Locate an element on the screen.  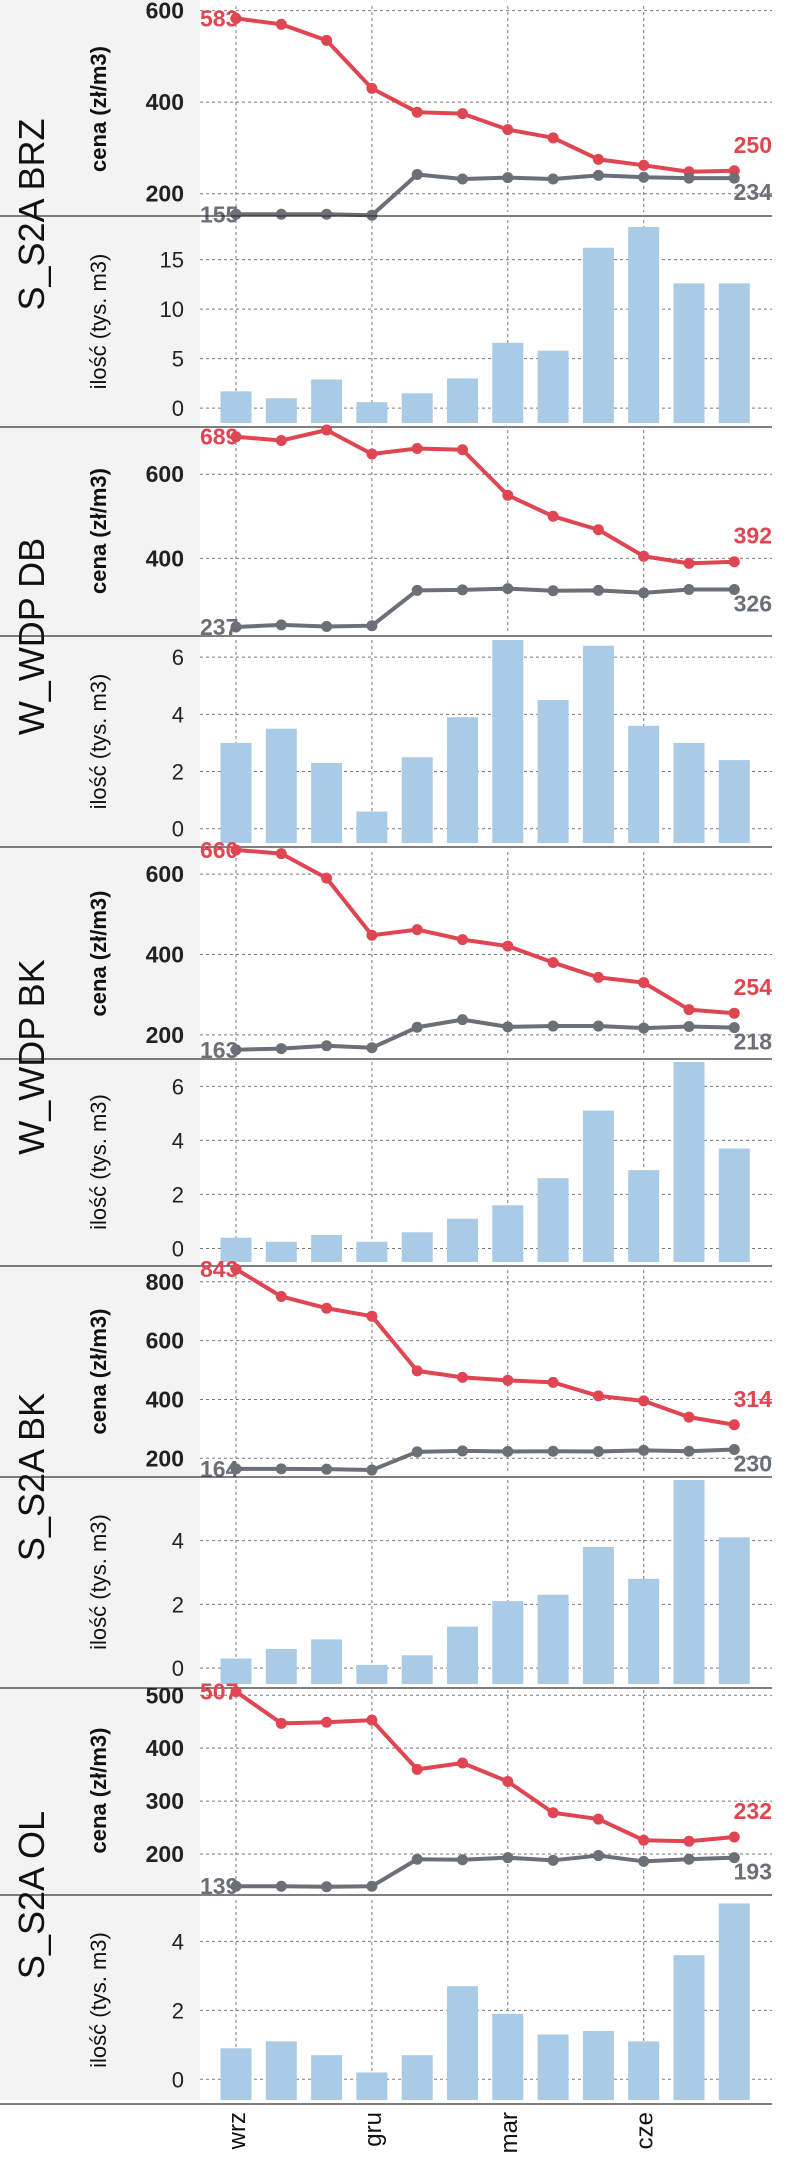
y-tick-label: 300 is located at coordinates (165, 1801).